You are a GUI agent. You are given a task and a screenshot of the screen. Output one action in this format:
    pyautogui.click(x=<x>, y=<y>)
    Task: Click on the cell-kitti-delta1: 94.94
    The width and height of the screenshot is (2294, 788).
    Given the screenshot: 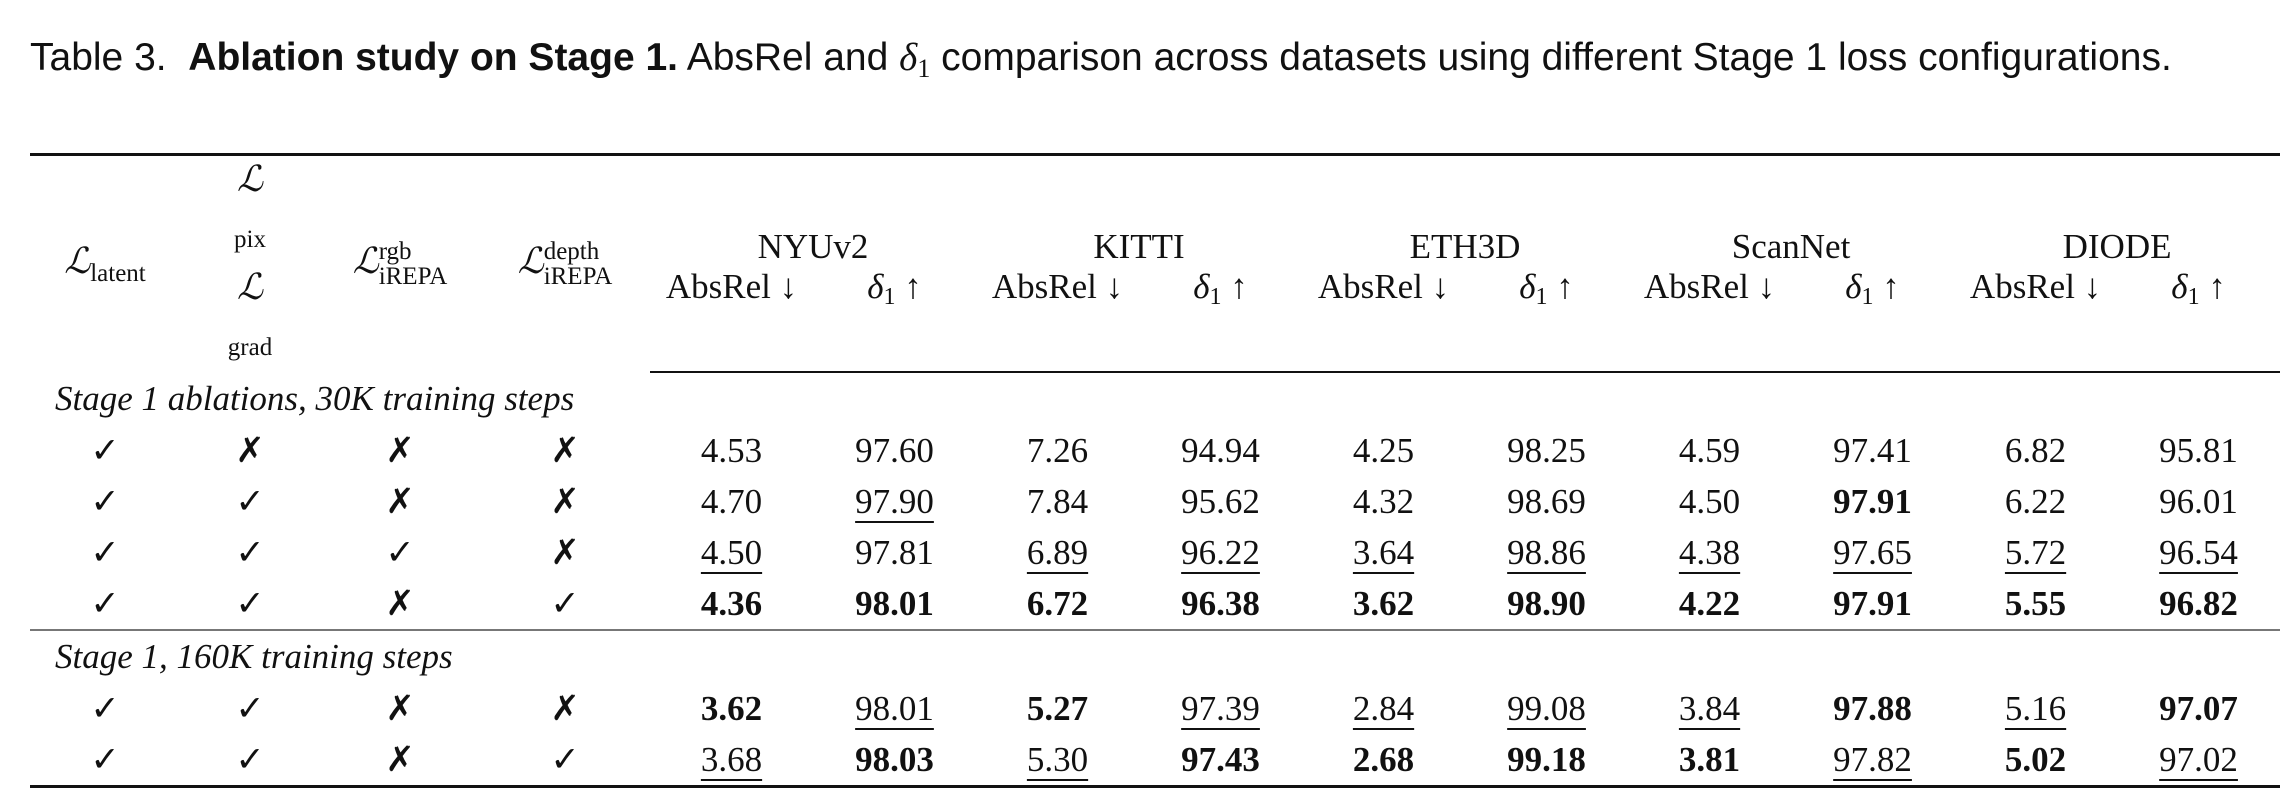 What is the action you would take?
    pyautogui.click(x=1220, y=450)
    